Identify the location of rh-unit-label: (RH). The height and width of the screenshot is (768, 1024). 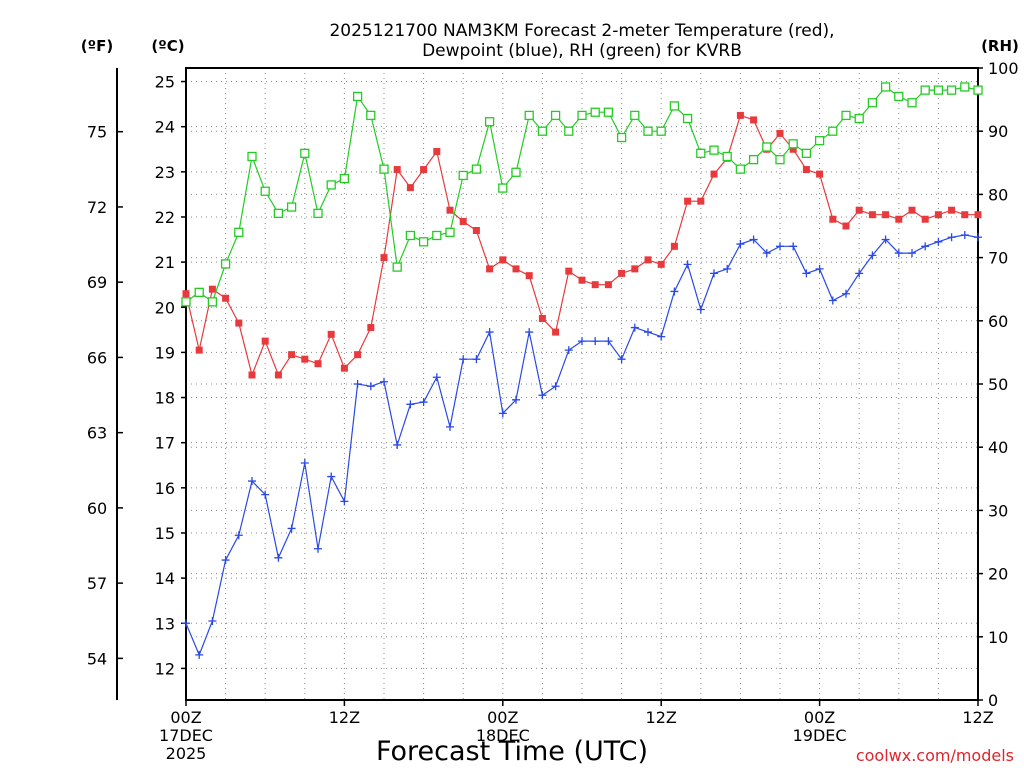
(1000, 46).